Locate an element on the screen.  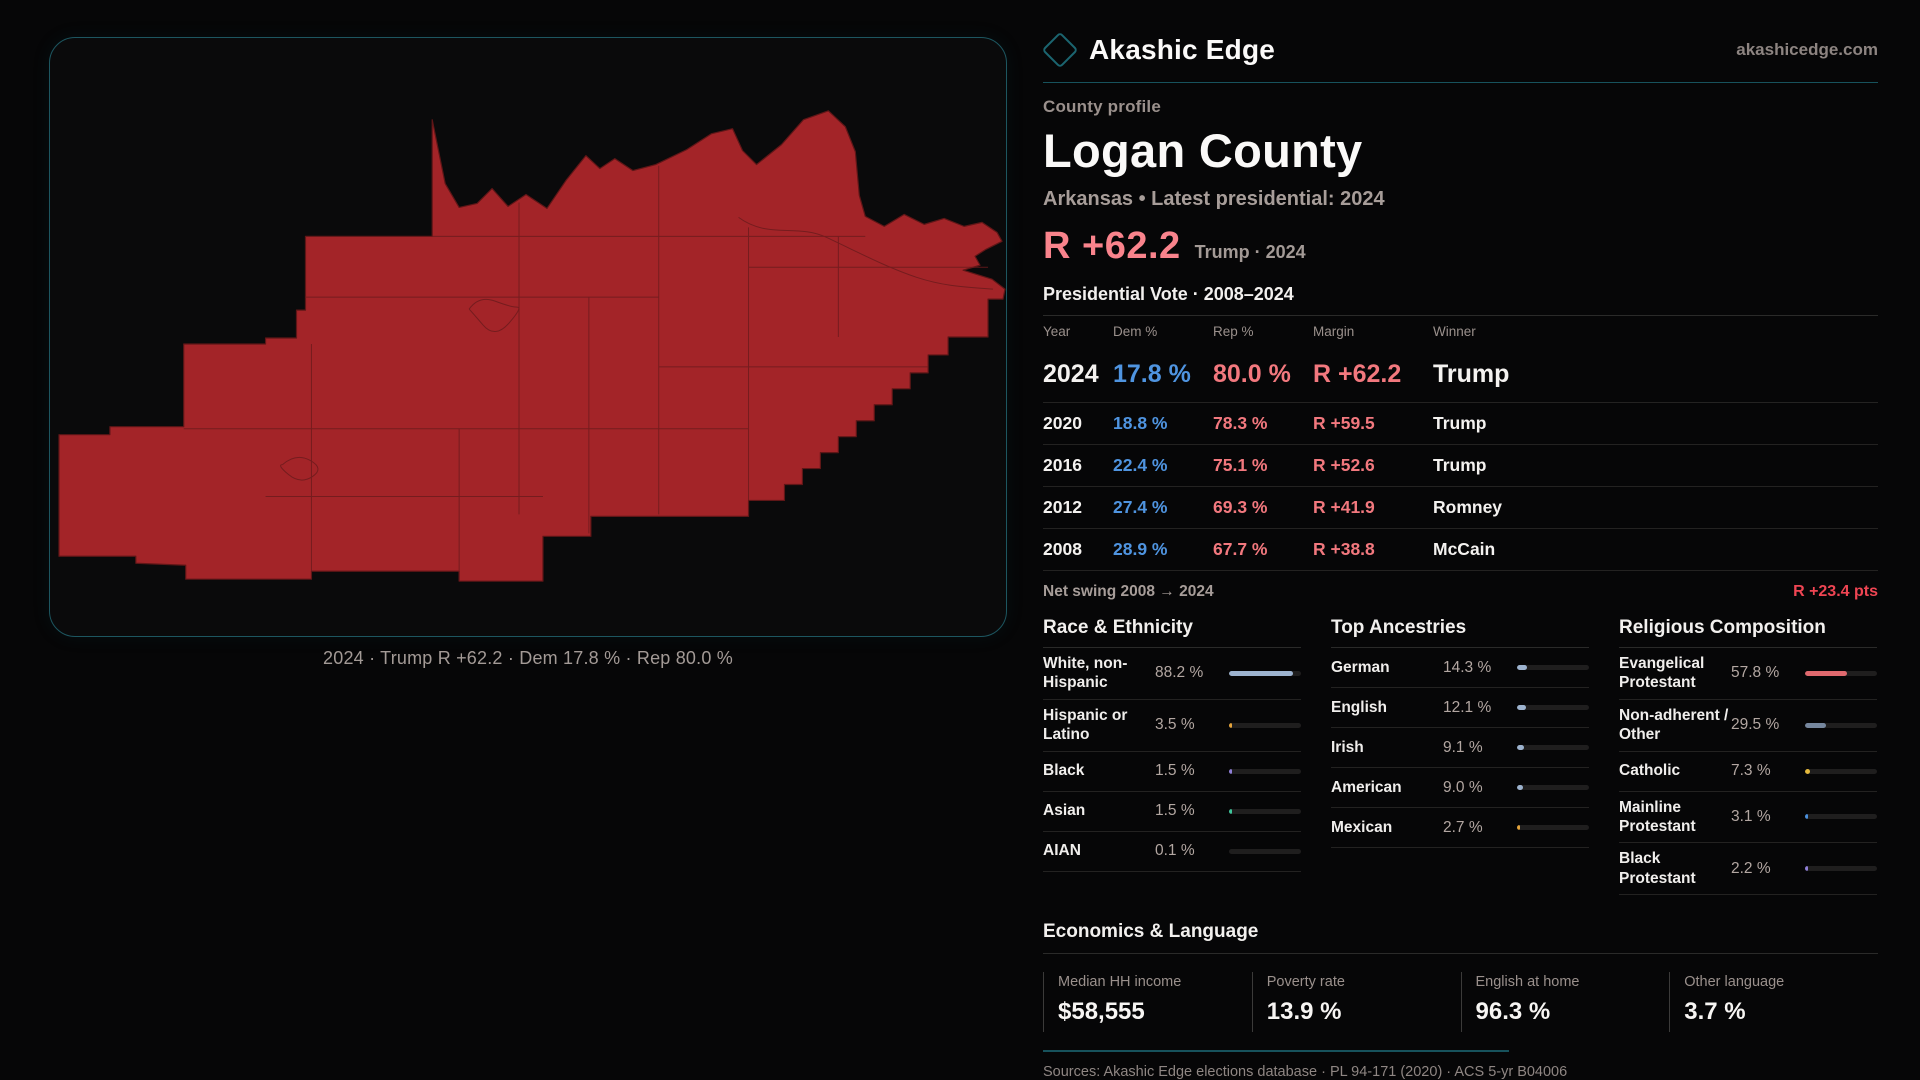
stat-row: Mainline Protestant 3.1 % is located at coordinates (1748, 818).